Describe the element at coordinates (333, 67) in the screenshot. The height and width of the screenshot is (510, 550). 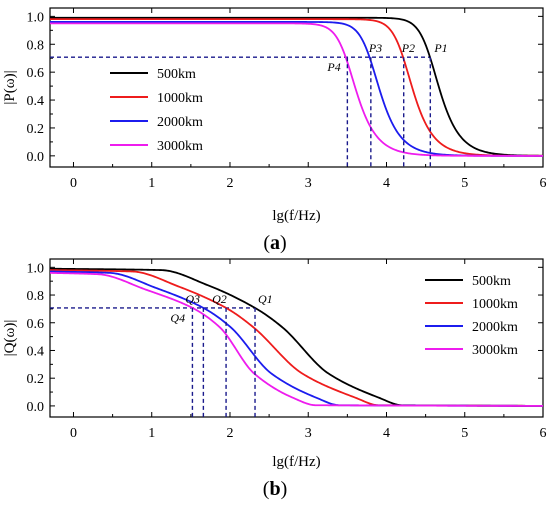
I see `point-label-P4: P4` at that location.